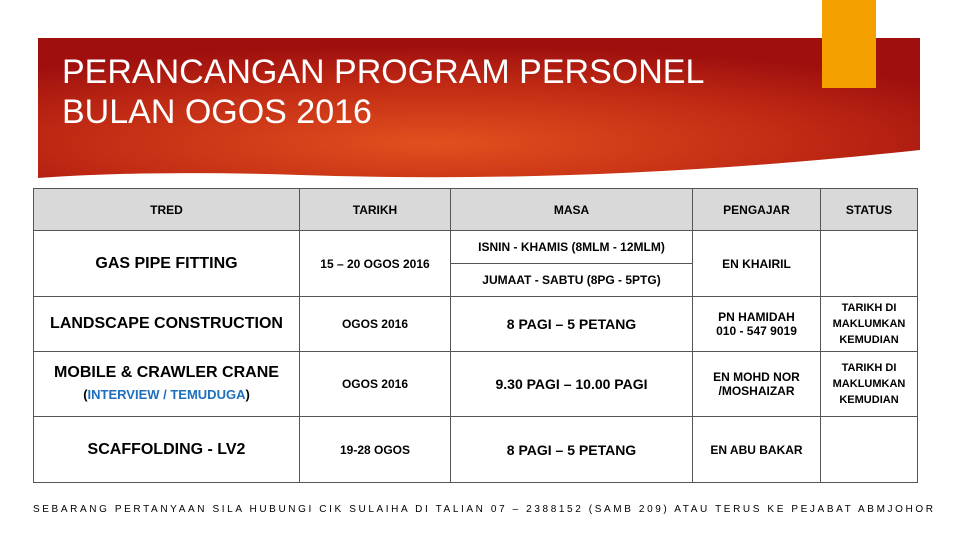 This screenshot has height=540, width=960. I want to click on tred-note: (INTERVIEW / TEMUDUGA), so click(166, 395).